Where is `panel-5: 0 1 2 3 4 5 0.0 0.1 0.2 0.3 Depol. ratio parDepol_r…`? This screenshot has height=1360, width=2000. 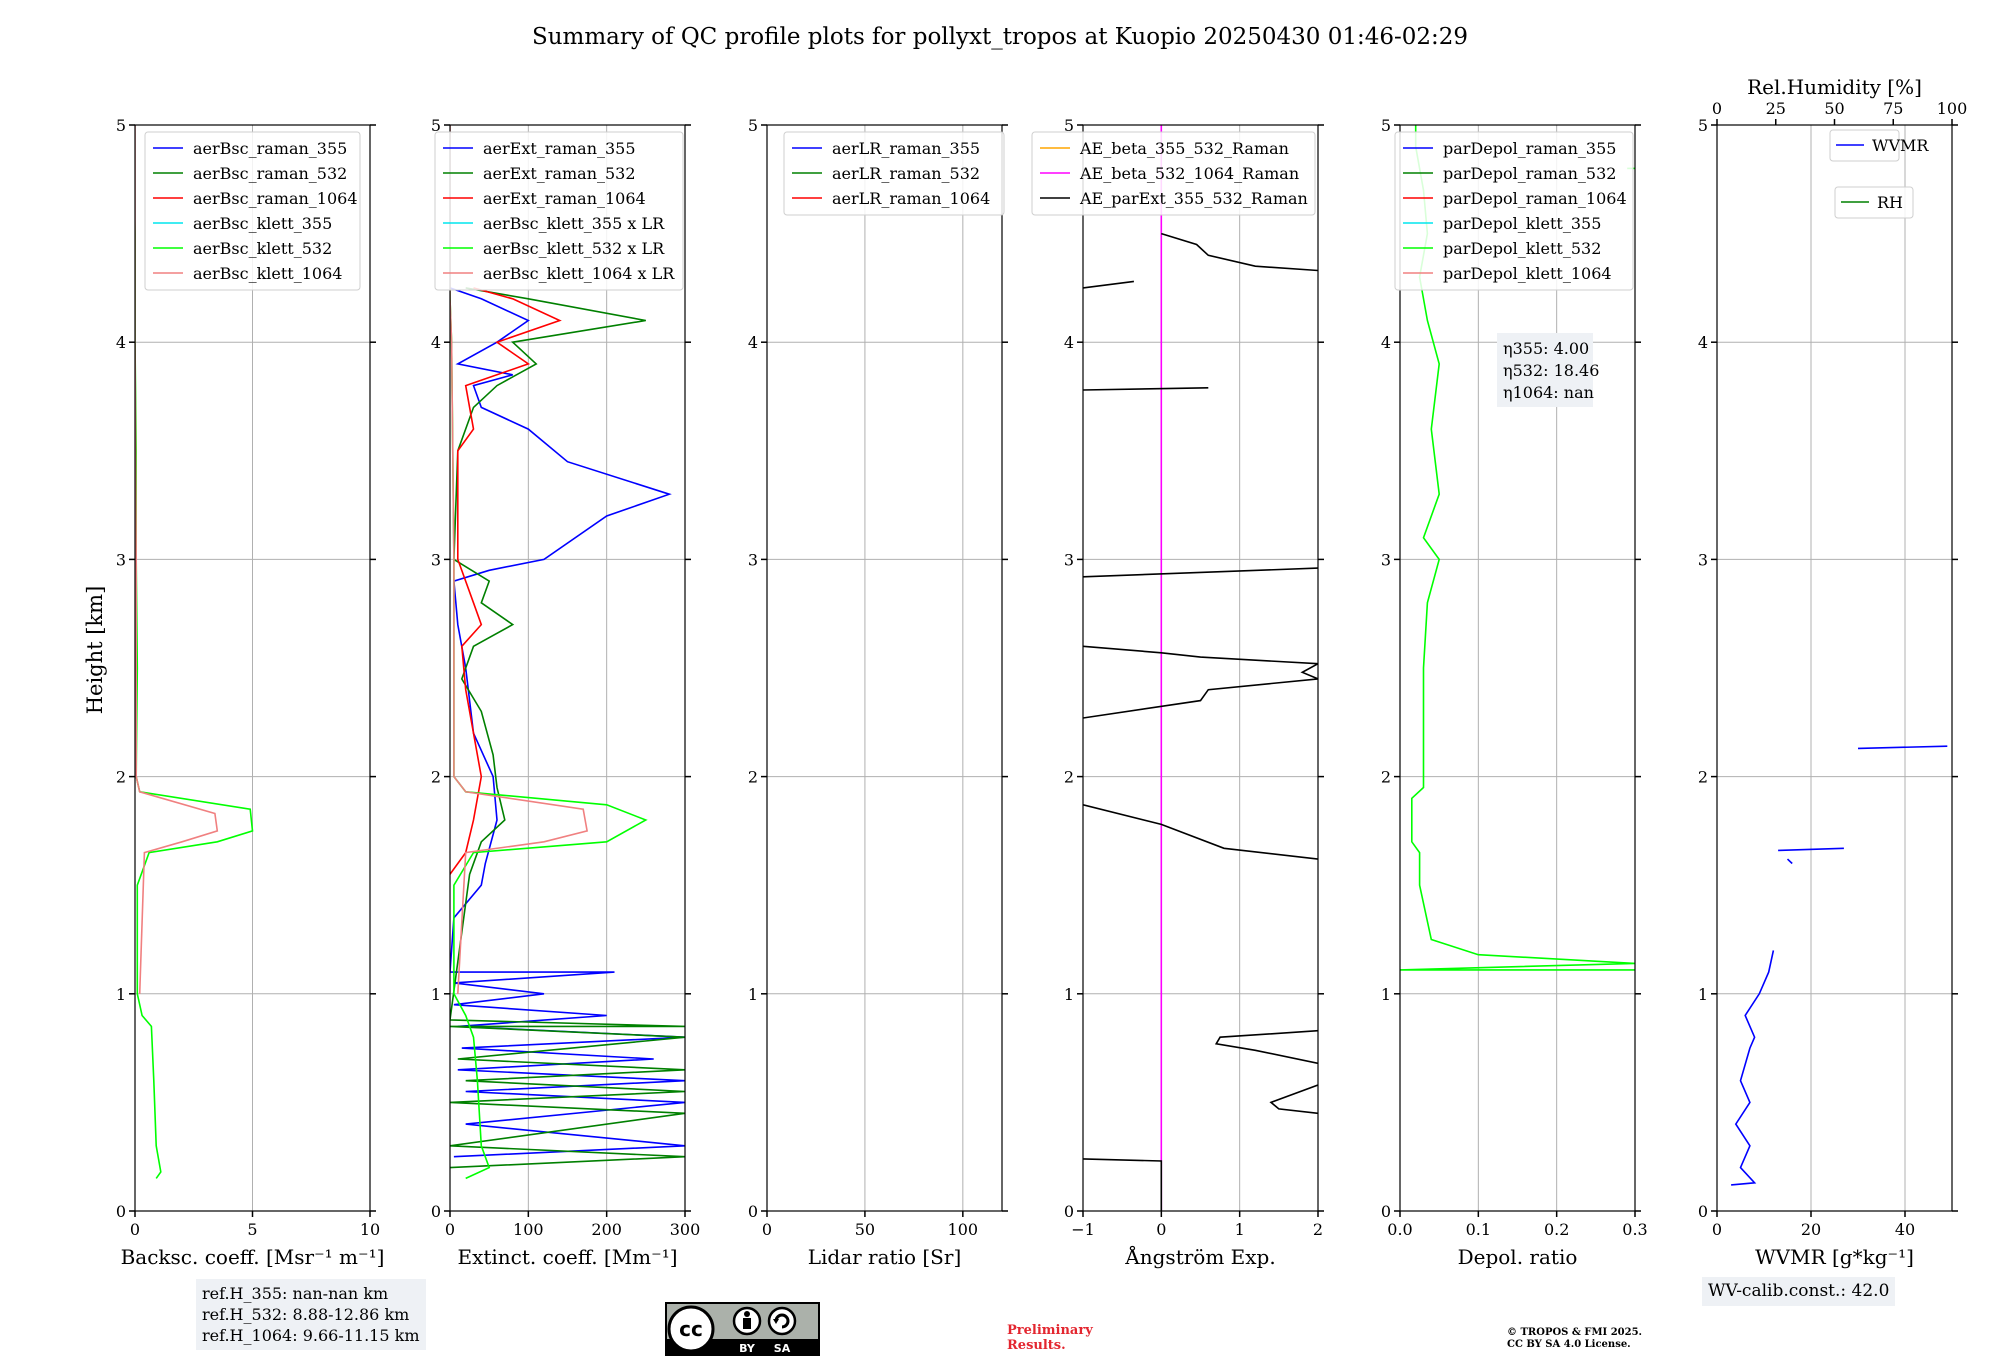
panel-5: 0 1 2 3 4 5 0.0 0.1 0.2 0.3 Depol. ratio parDepol_r… is located at coordinates (1514, 692).